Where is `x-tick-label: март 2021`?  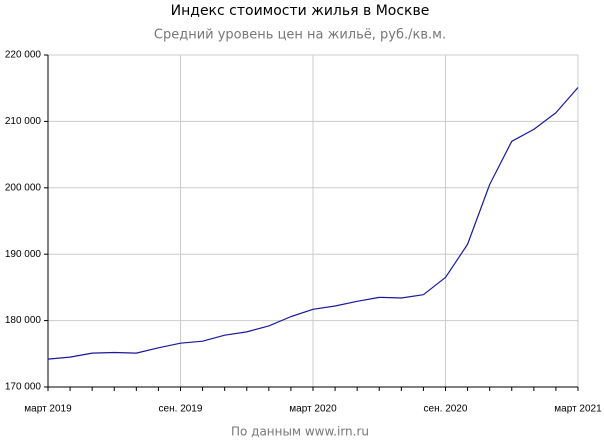 x-tick-label: март 2021 is located at coordinates (578, 409).